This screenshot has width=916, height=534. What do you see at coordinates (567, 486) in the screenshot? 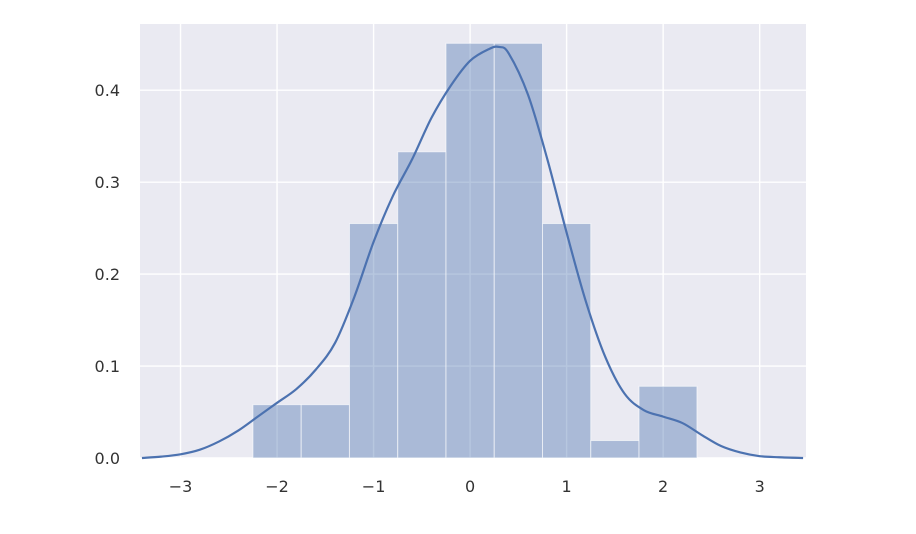
I see `x-tick-label: 1` at bounding box center [567, 486].